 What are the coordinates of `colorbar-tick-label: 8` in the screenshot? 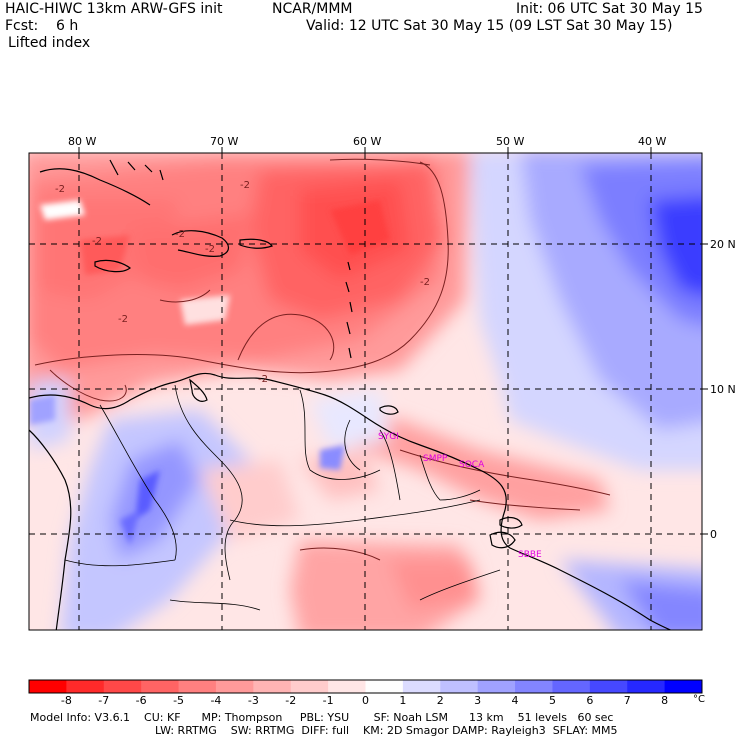 It's located at (665, 700).